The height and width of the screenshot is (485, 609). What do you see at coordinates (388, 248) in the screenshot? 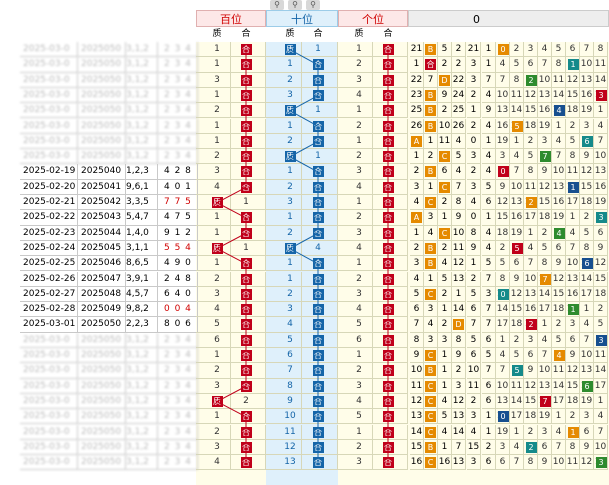
I see `mark-ge: 合` at bounding box center [388, 248].